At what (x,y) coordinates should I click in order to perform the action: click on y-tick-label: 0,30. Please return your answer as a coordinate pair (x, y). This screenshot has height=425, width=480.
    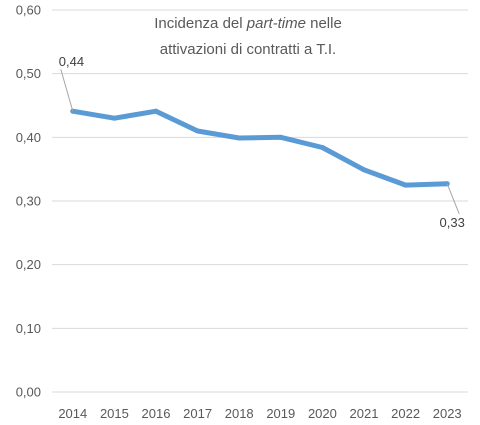
    Looking at the image, I should click on (28, 201).